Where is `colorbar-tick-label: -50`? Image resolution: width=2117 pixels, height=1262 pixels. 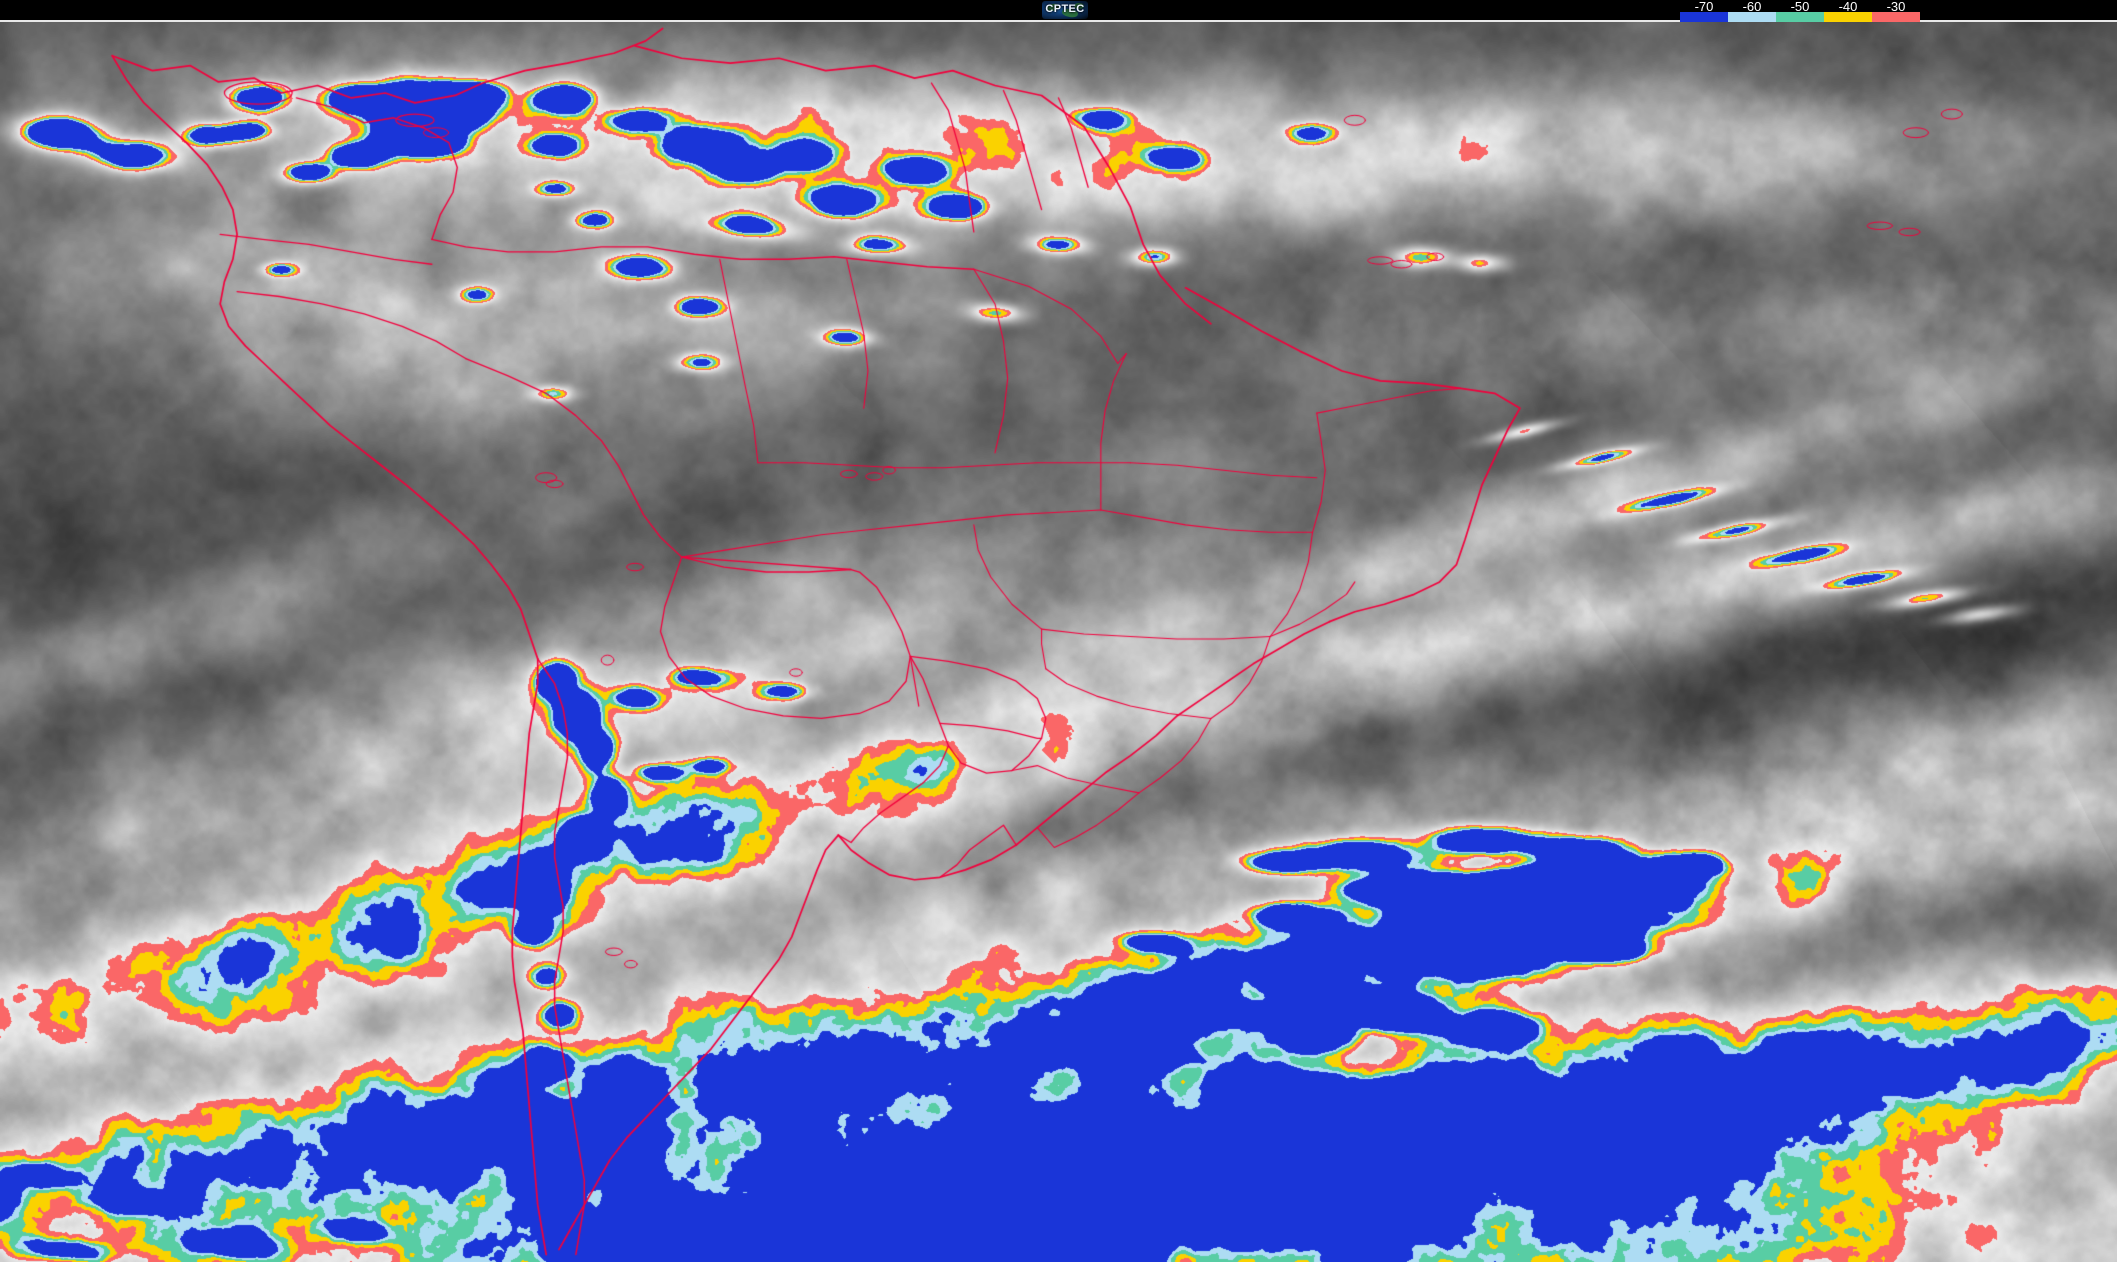
colorbar-tick-label: -50 is located at coordinates (1800, 7).